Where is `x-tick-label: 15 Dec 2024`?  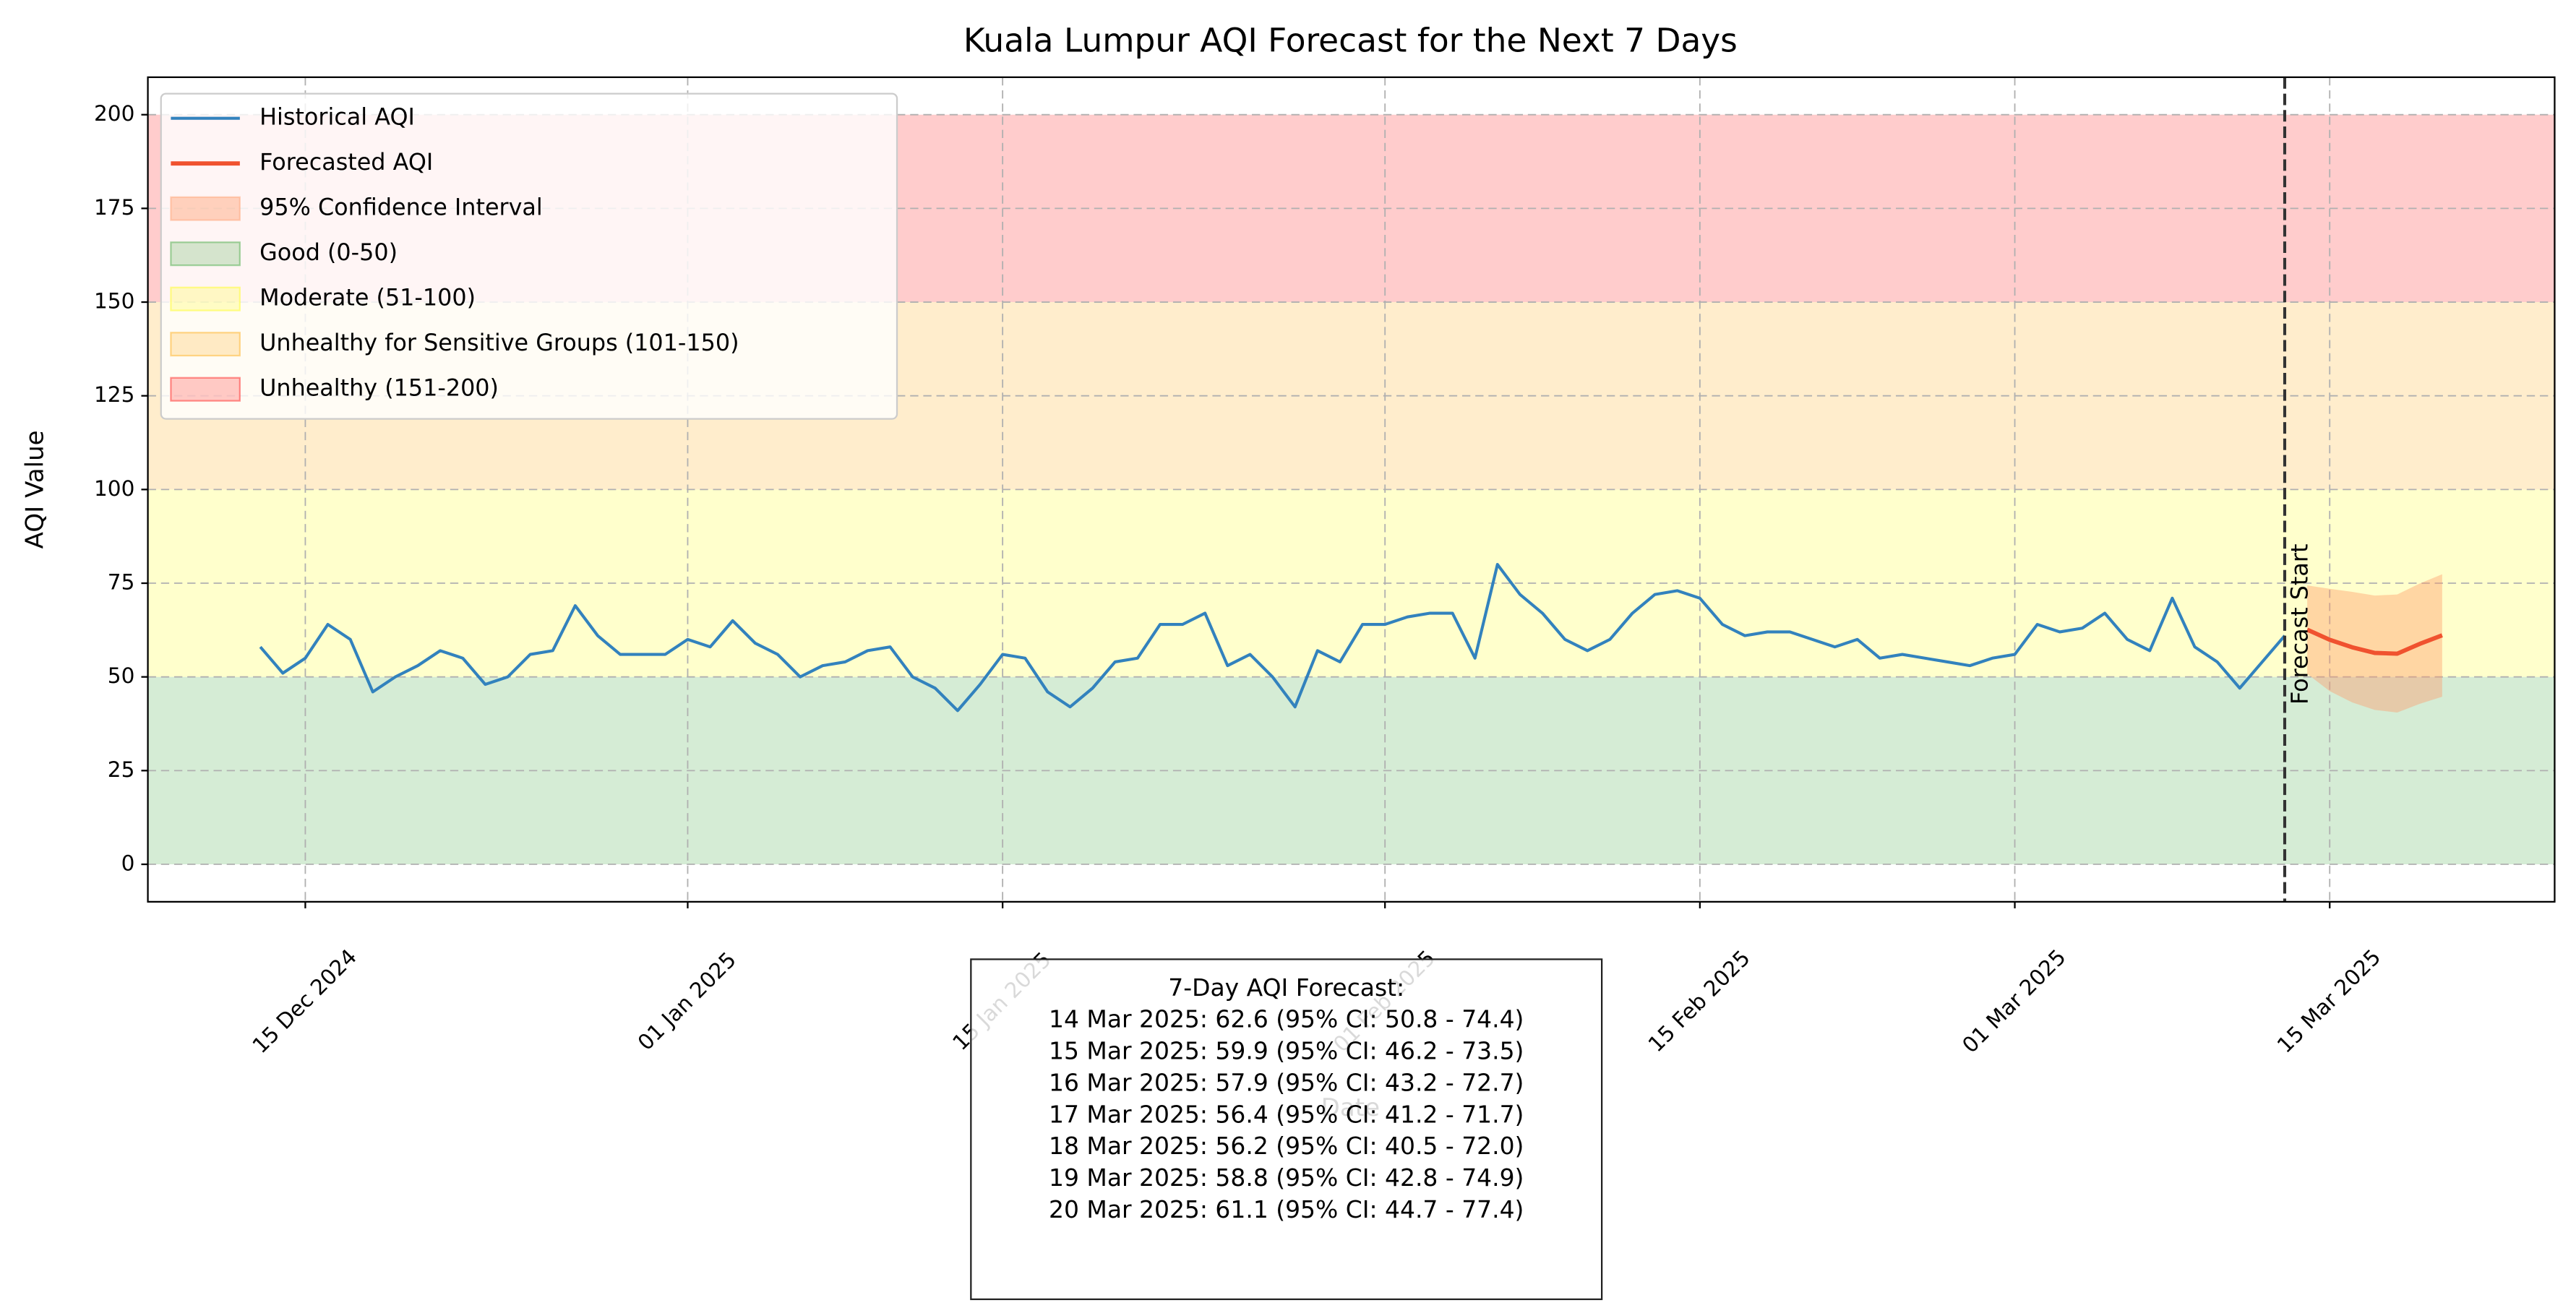
x-tick-label: 15 Dec 2024 is located at coordinates (304, 1001).